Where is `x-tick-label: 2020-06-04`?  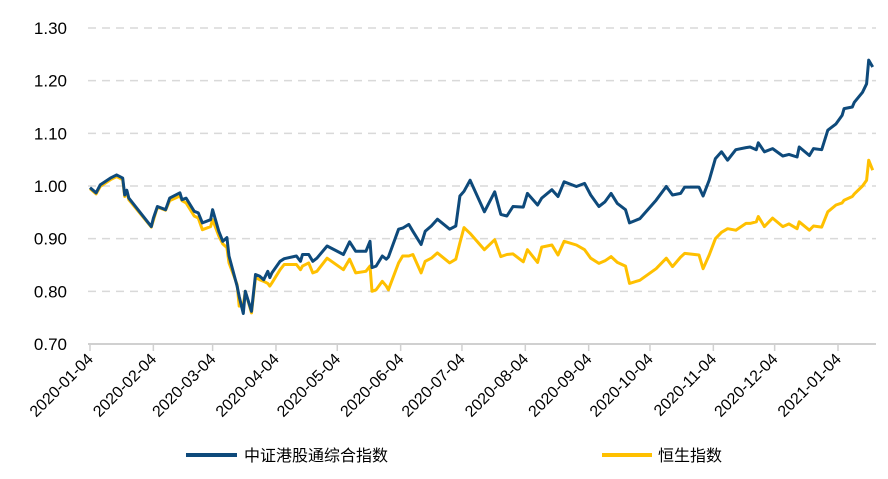 x-tick-label: 2020-06-04 is located at coordinates (373, 386).